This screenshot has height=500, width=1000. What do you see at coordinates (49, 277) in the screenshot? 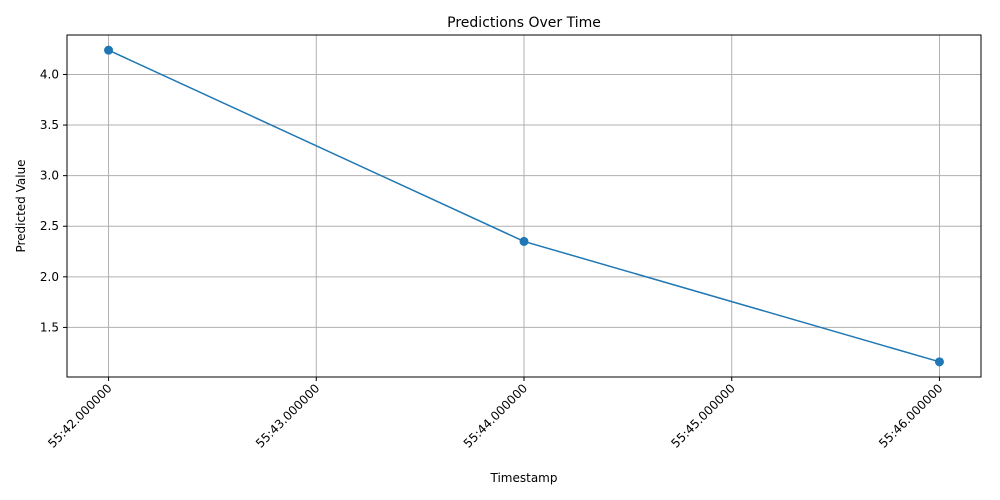
I see `y-tick-label: 2.0` at bounding box center [49, 277].